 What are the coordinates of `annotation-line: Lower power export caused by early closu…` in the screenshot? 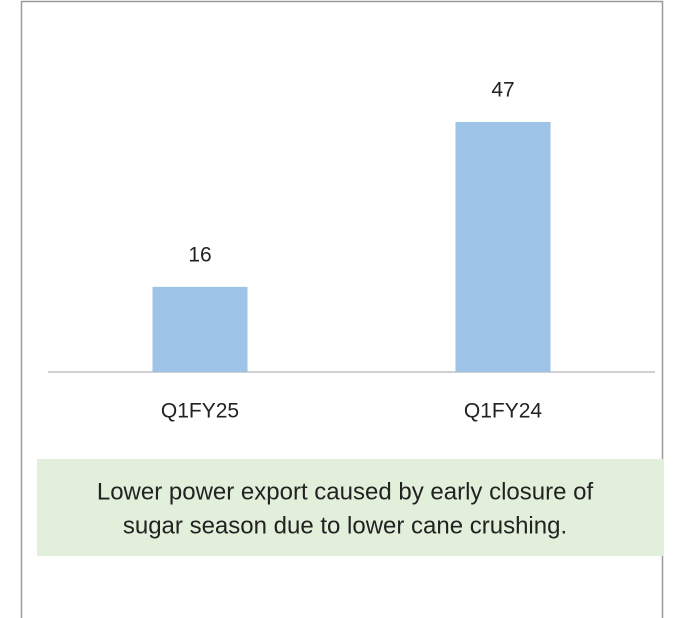 It's located at (345, 491).